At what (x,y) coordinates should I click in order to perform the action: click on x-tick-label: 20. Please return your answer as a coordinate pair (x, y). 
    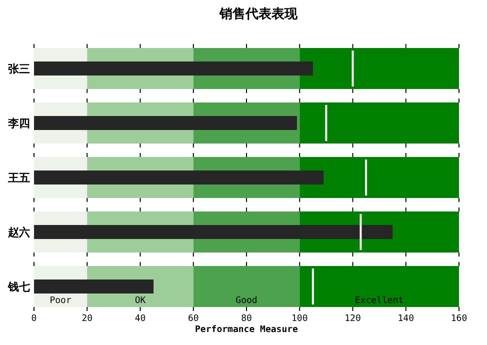
    Looking at the image, I should click on (87, 319).